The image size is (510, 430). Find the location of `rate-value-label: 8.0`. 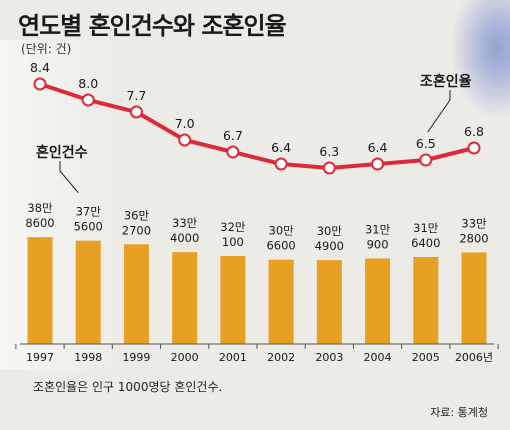

rate-value-label: 8.0 is located at coordinates (88, 83).